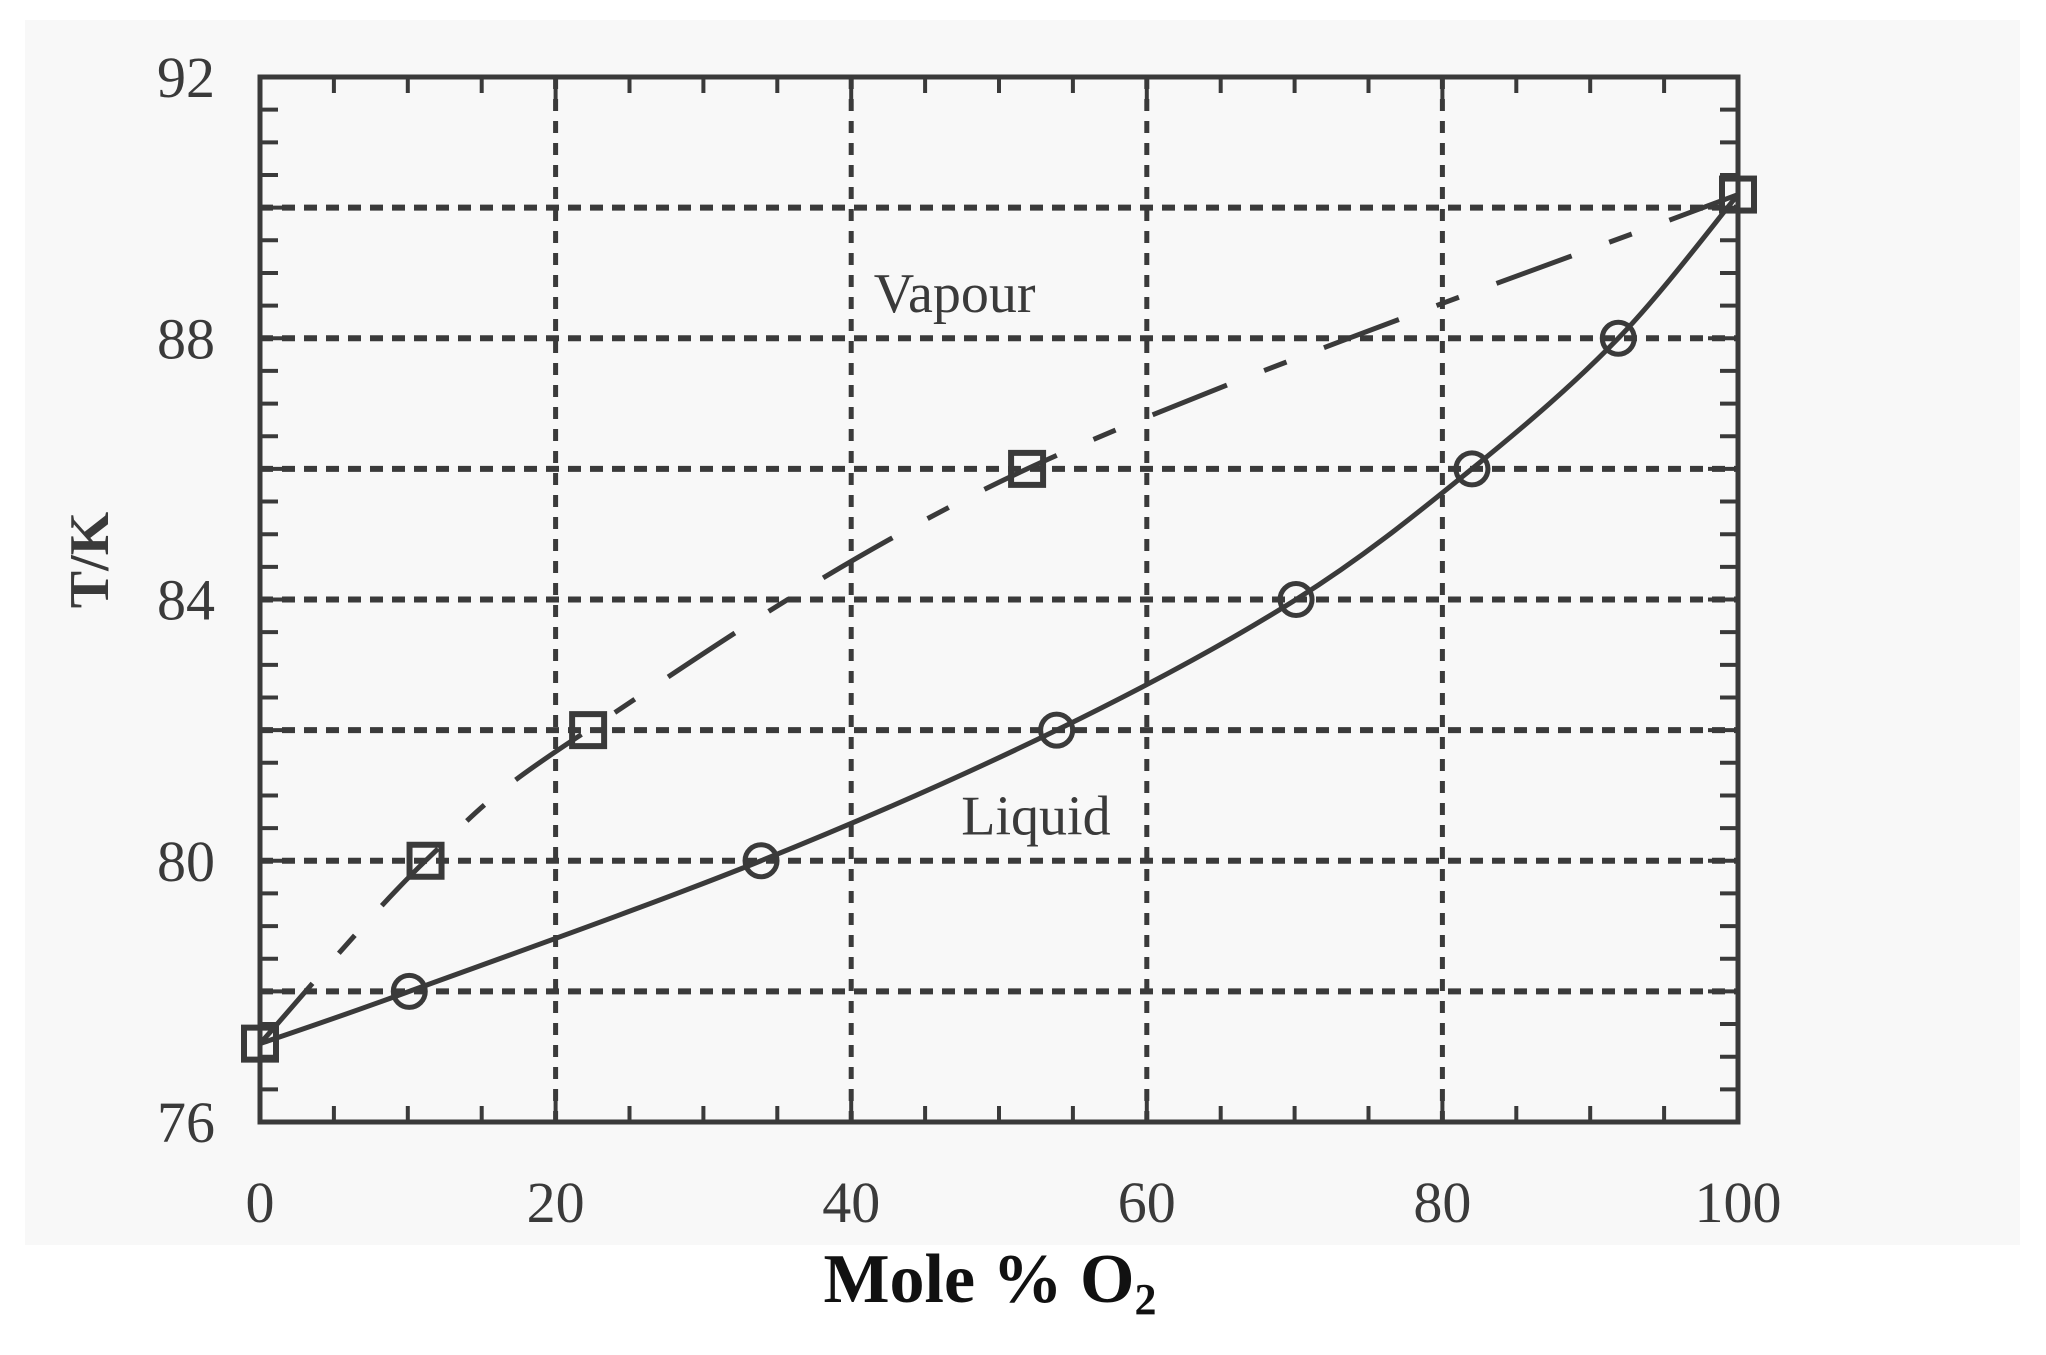 The image size is (2046, 1355). What do you see at coordinates (992, 555) in the screenshot?
I see `region-labels: Vapour Liquid` at bounding box center [992, 555].